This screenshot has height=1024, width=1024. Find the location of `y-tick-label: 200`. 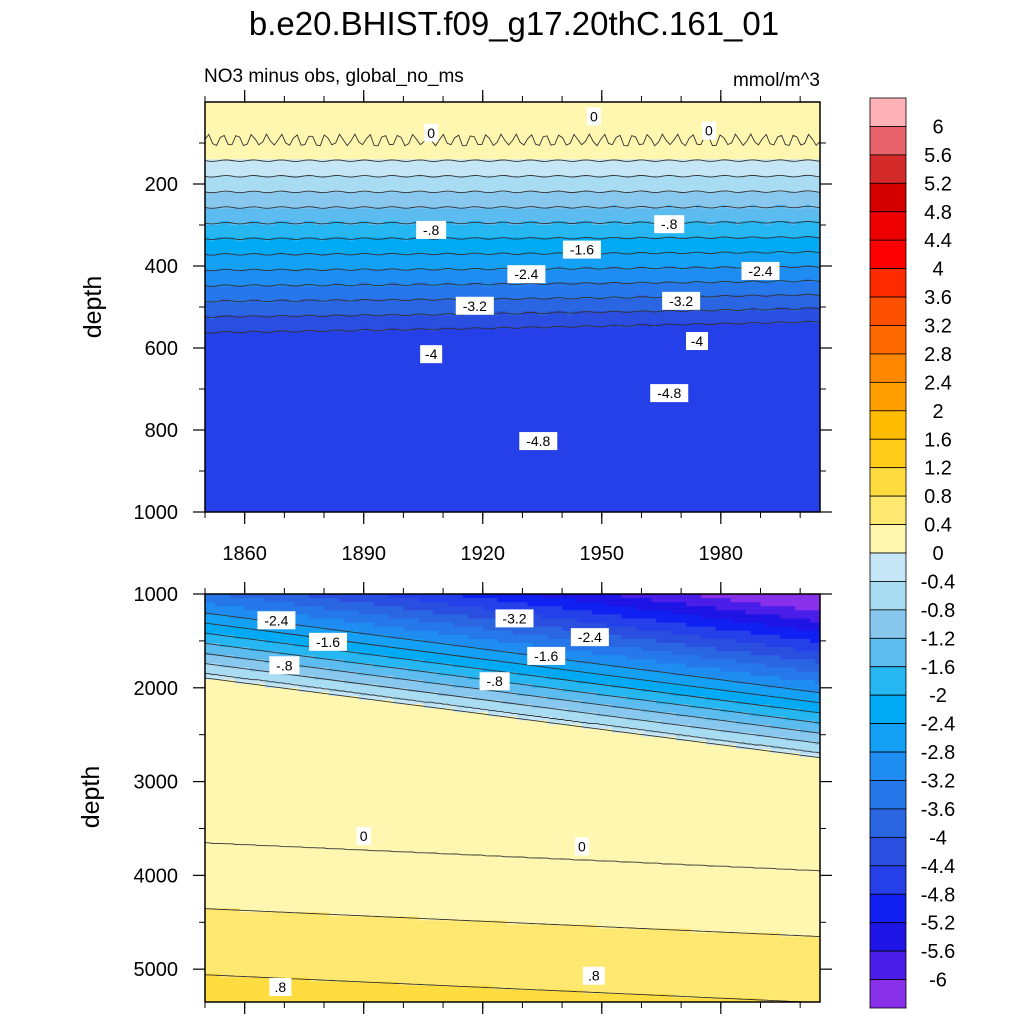

y-tick-label: 200 is located at coordinates (161, 185).